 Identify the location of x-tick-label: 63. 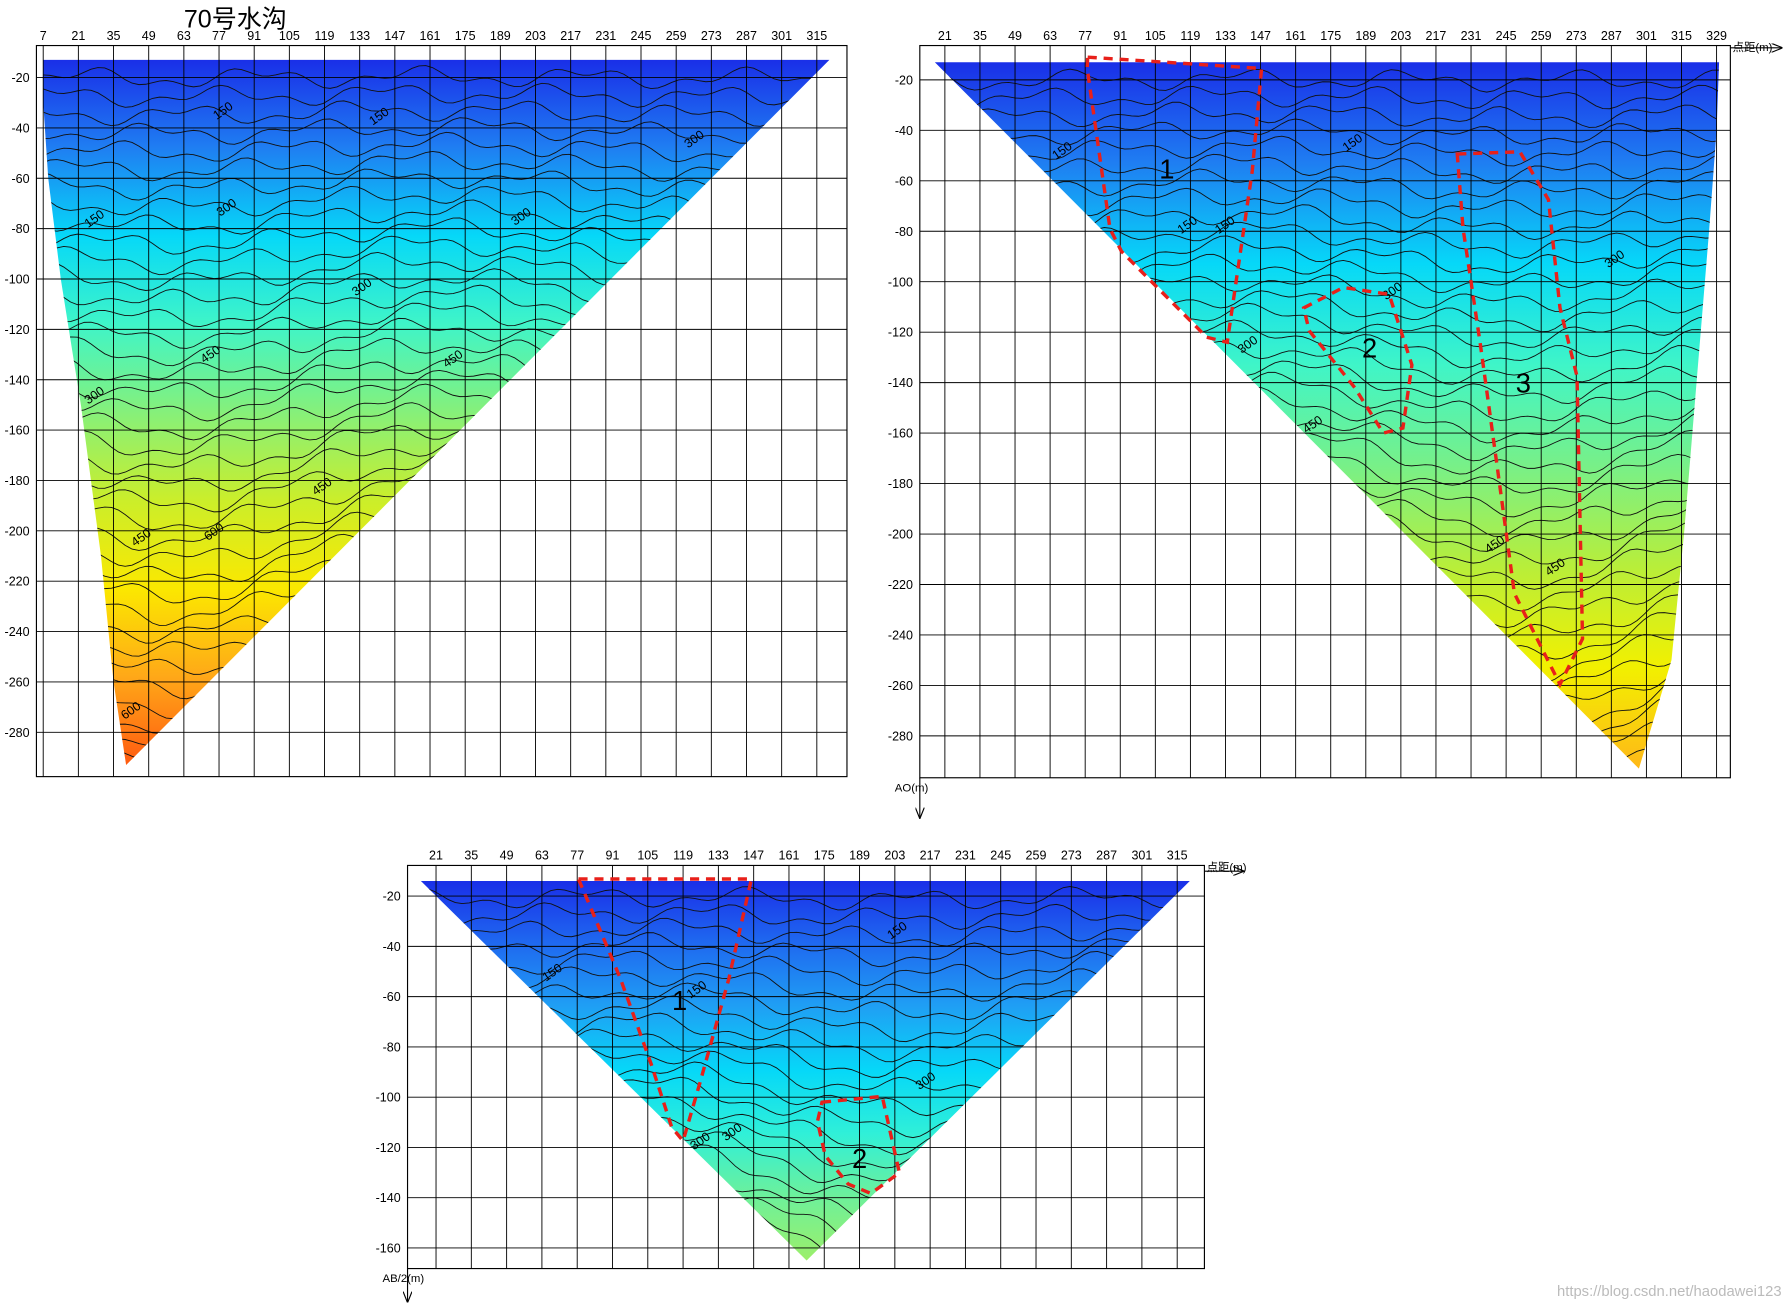
(1050, 36).